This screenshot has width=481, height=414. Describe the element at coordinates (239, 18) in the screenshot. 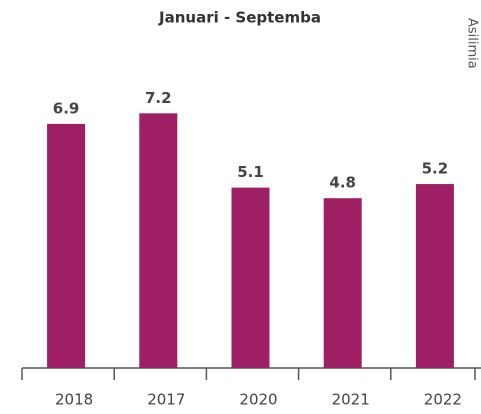

I see `chart-title: Januari - Septemba` at that location.